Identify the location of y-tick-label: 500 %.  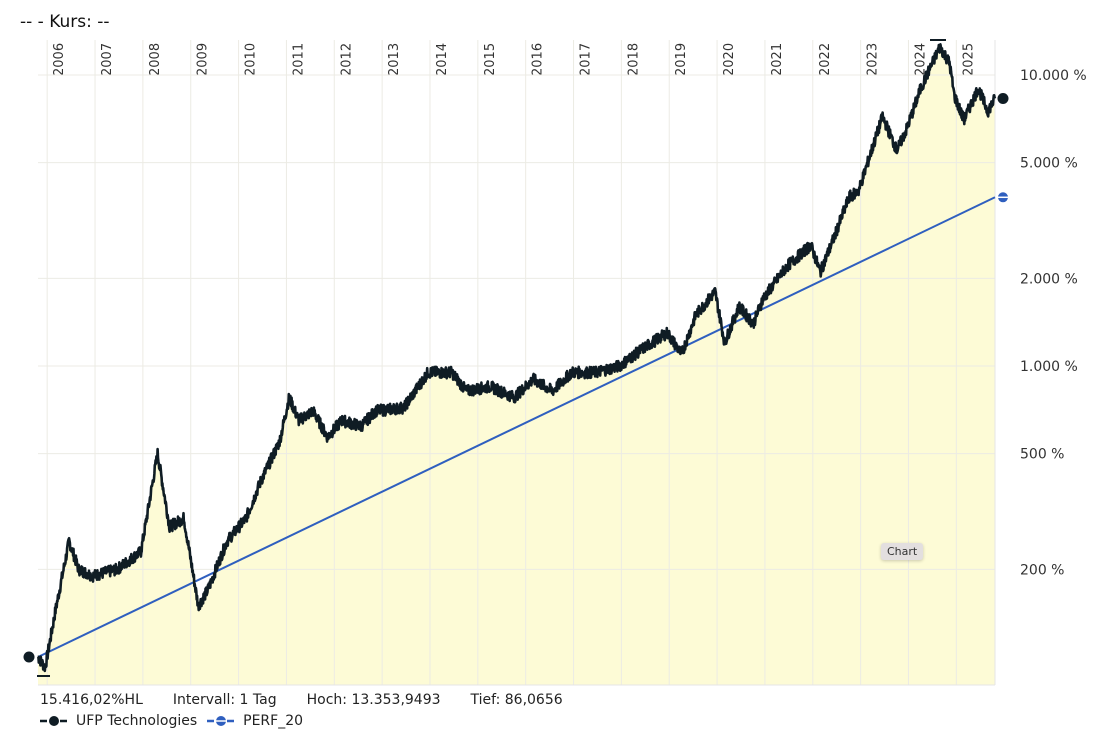
(1042, 455).